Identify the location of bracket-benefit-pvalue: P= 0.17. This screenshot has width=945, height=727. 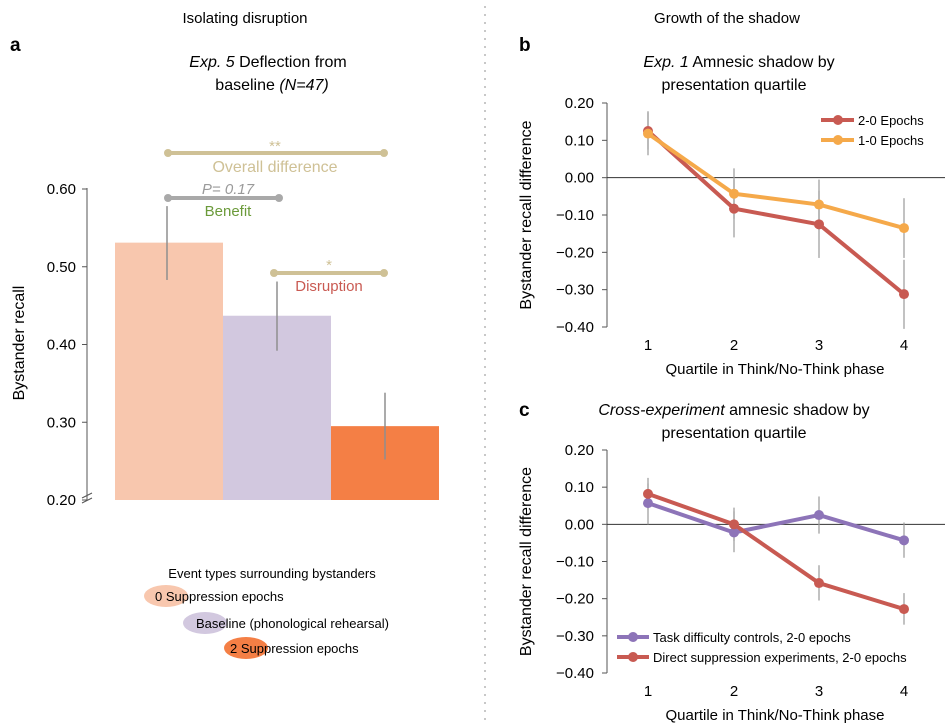
(228, 189).